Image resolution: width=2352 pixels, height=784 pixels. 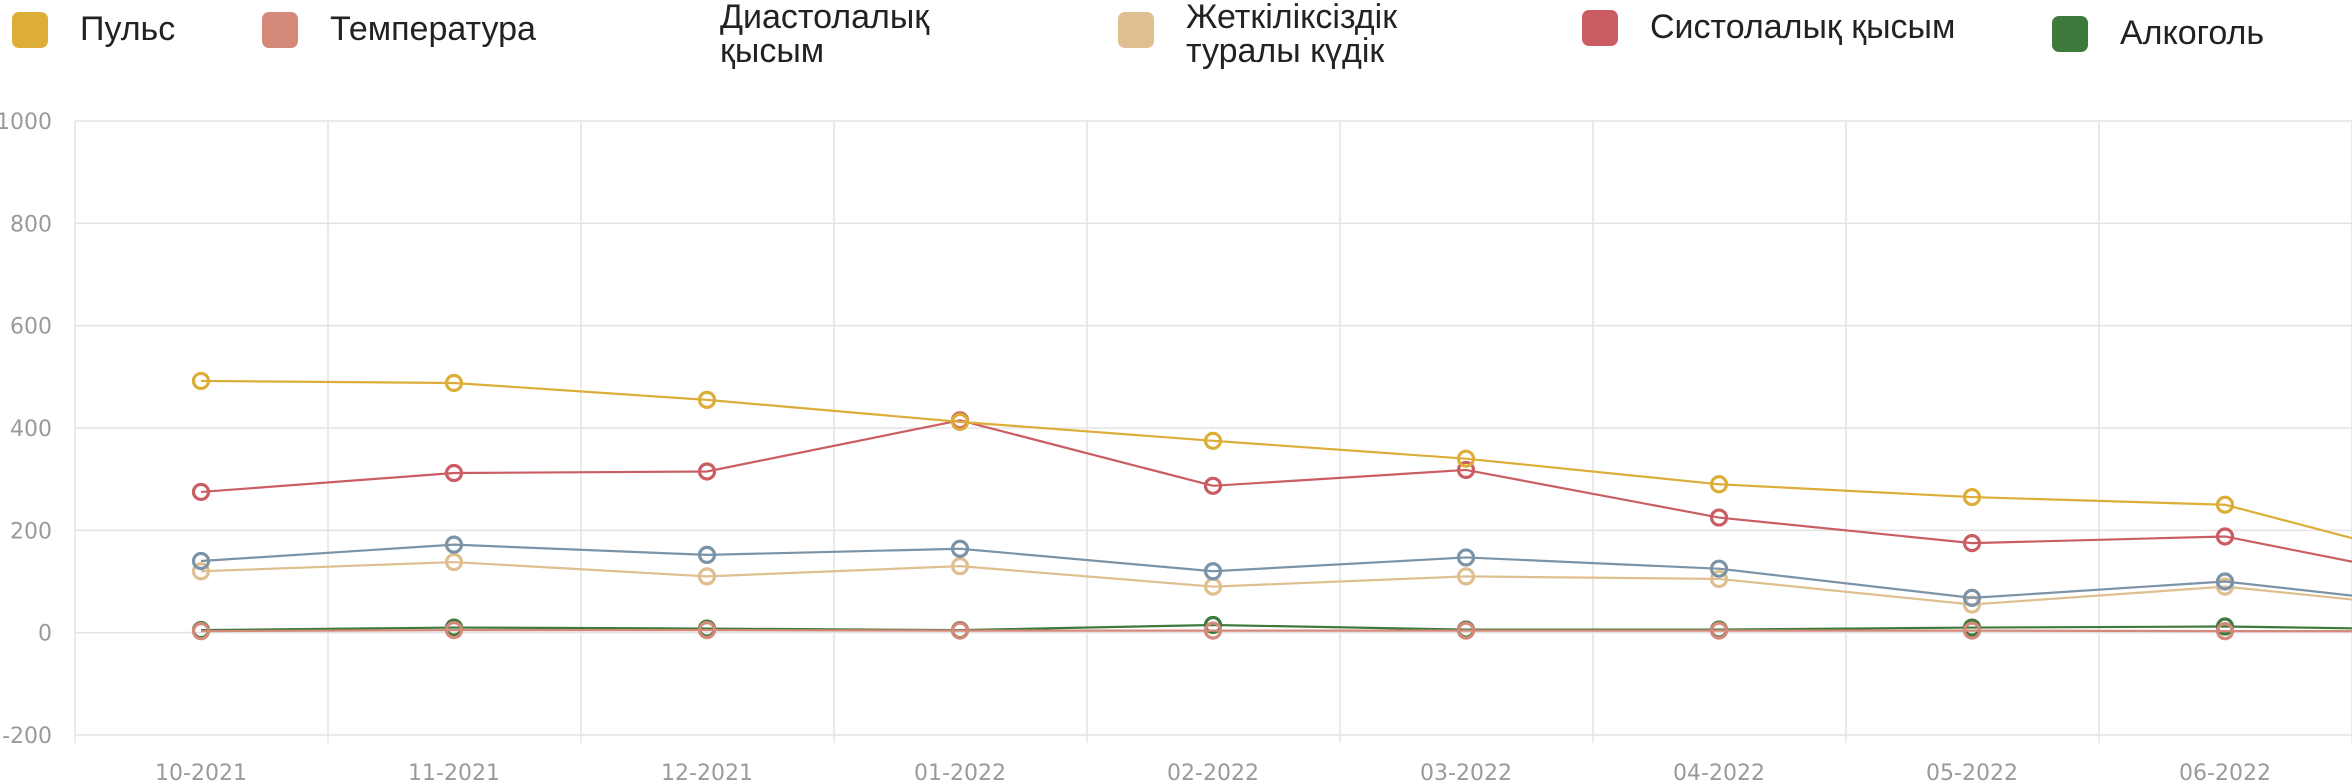 What do you see at coordinates (27, 736) in the screenshot?
I see `y-tick-label: -200` at bounding box center [27, 736].